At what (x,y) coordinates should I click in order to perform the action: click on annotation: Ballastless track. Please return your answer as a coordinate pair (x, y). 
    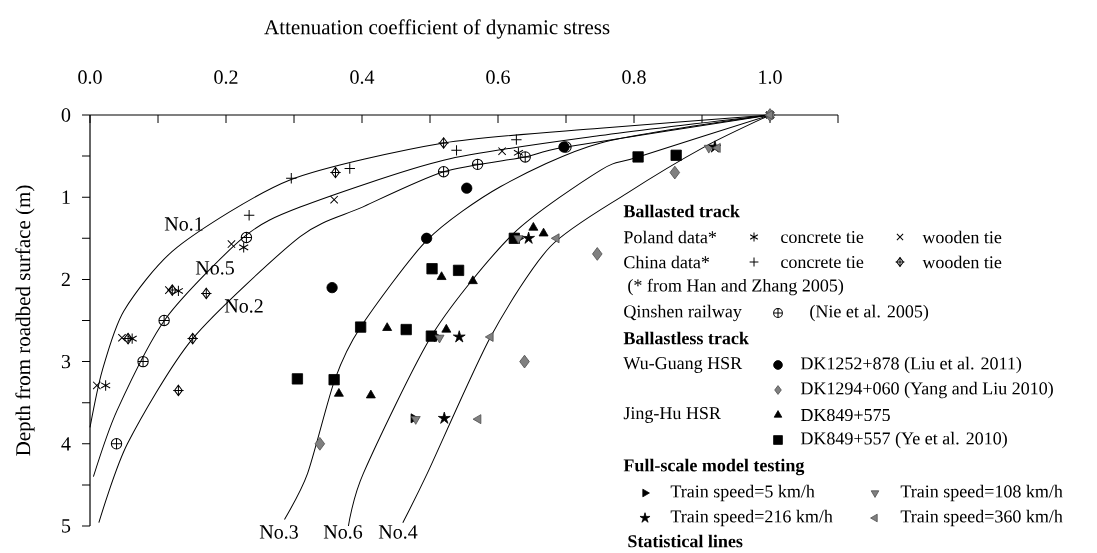
    Looking at the image, I should click on (686, 338).